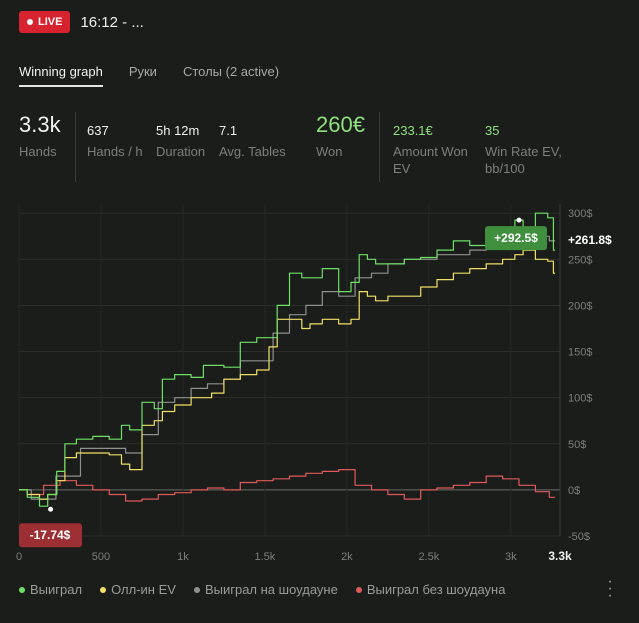 This screenshot has height=623, width=639. I want to click on live-label: LIVE, so click(50, 22).